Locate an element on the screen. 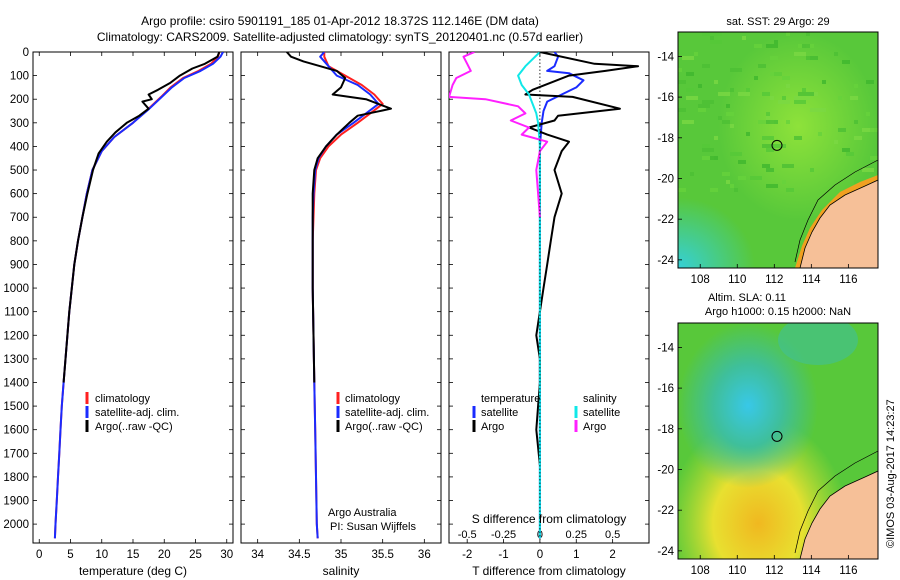  temperature-x-tick-label: 15 is located at coordinates (133, 555).